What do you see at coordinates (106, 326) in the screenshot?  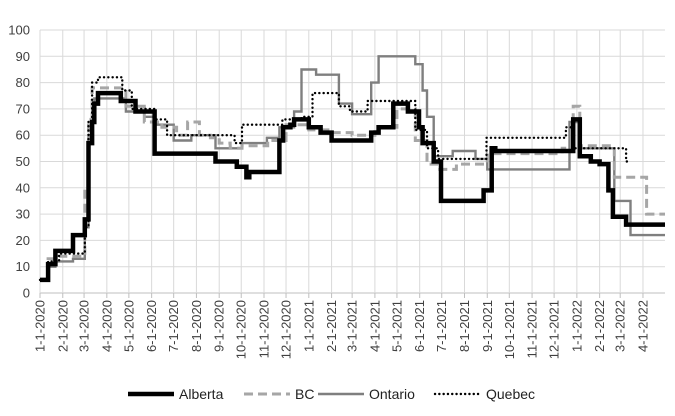 I see `x-tick-label: 4-1-2020` at bounding box center [106, 326].